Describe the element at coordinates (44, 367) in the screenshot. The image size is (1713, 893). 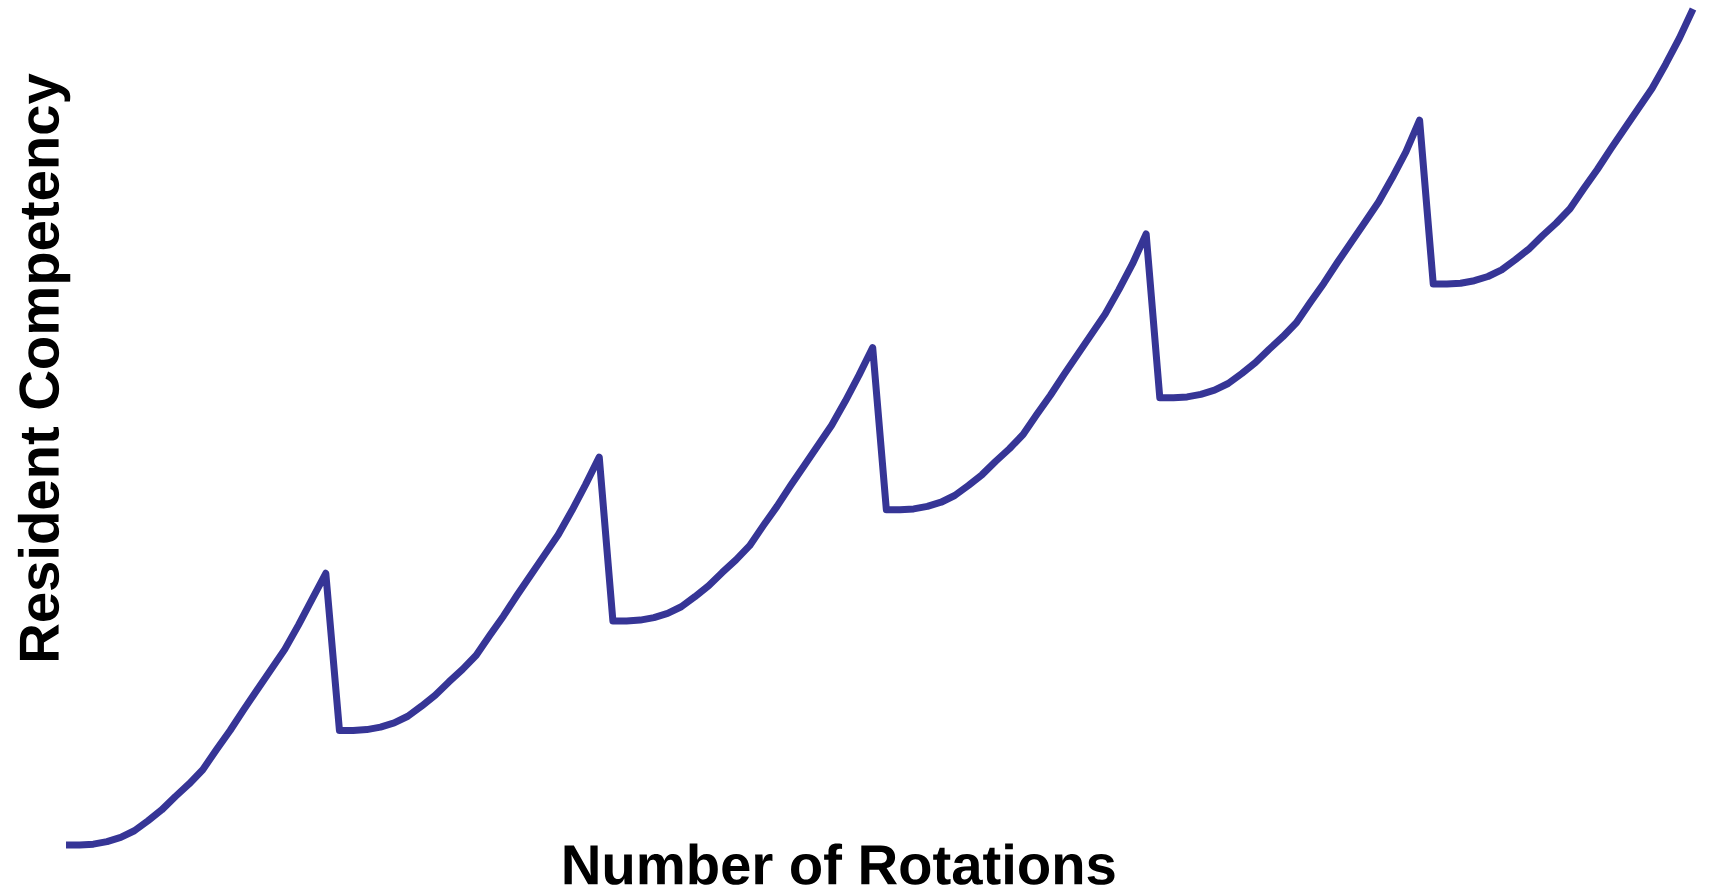
I see `y-axis-title: Resident Competency` at that location.